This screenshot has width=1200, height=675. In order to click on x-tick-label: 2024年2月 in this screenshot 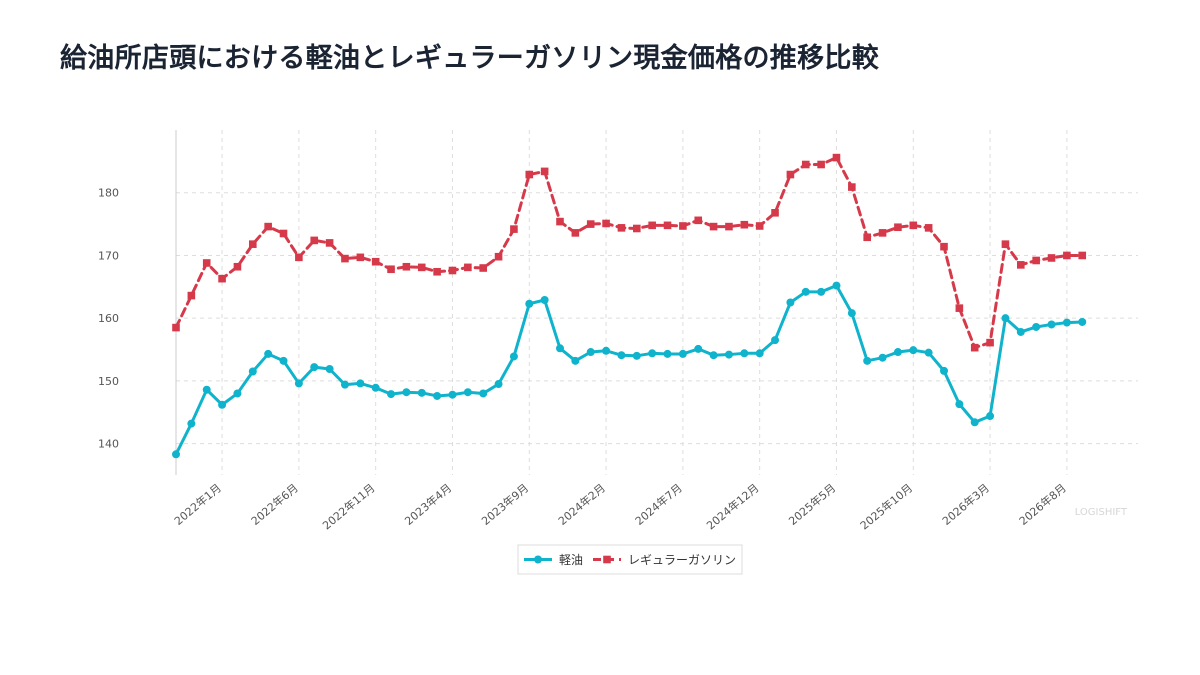, I will do `click(581, 504)`.